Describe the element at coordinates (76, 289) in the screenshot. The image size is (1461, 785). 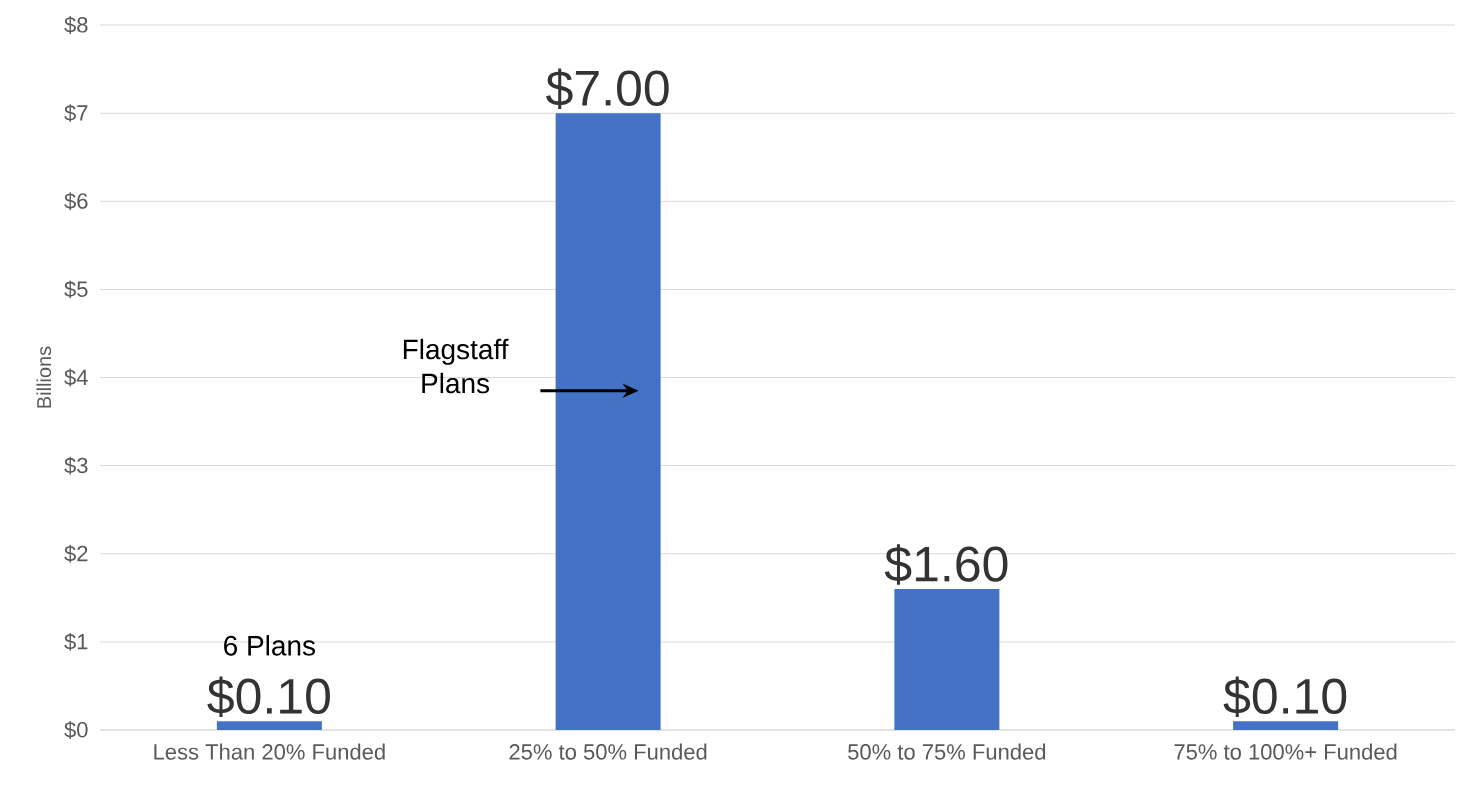
I see `y-tick-label: $5` at that location.